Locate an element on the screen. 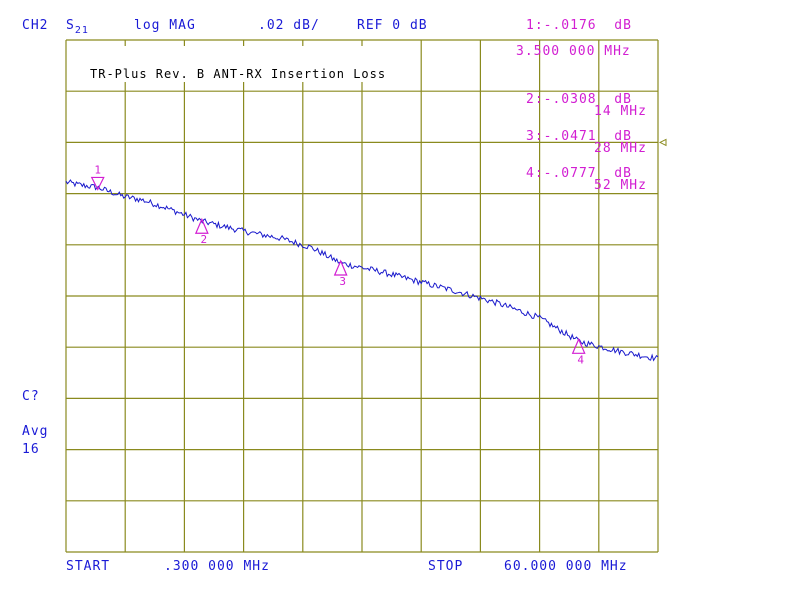 Image resolution: width=800 pixels, height=600 pixels. marker-4-frequency: 52 MHz is located at coordinates (620, 185).